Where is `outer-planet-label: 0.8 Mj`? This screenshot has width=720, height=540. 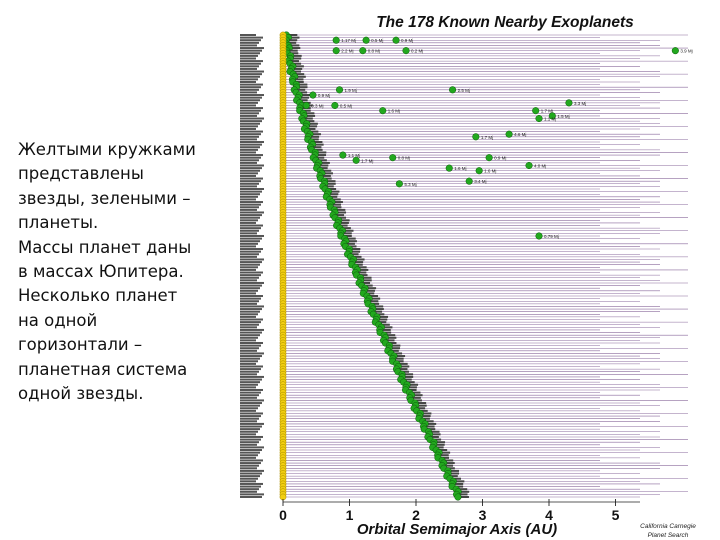 outer-planet-label: 0.8 Mj is located at coordinates (404, 158).